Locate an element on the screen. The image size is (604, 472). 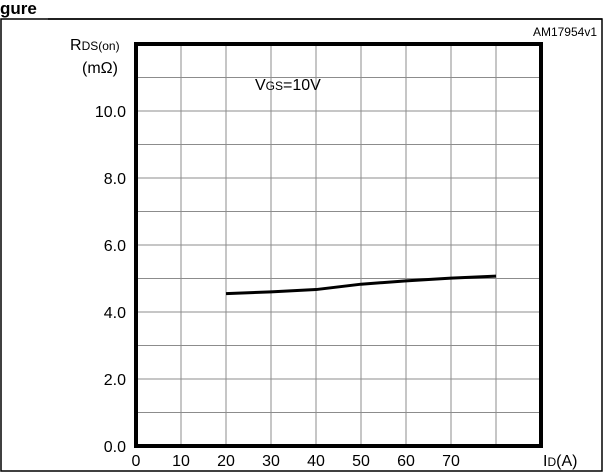
annotation-sub: GS is located at coordinates (274, 86).